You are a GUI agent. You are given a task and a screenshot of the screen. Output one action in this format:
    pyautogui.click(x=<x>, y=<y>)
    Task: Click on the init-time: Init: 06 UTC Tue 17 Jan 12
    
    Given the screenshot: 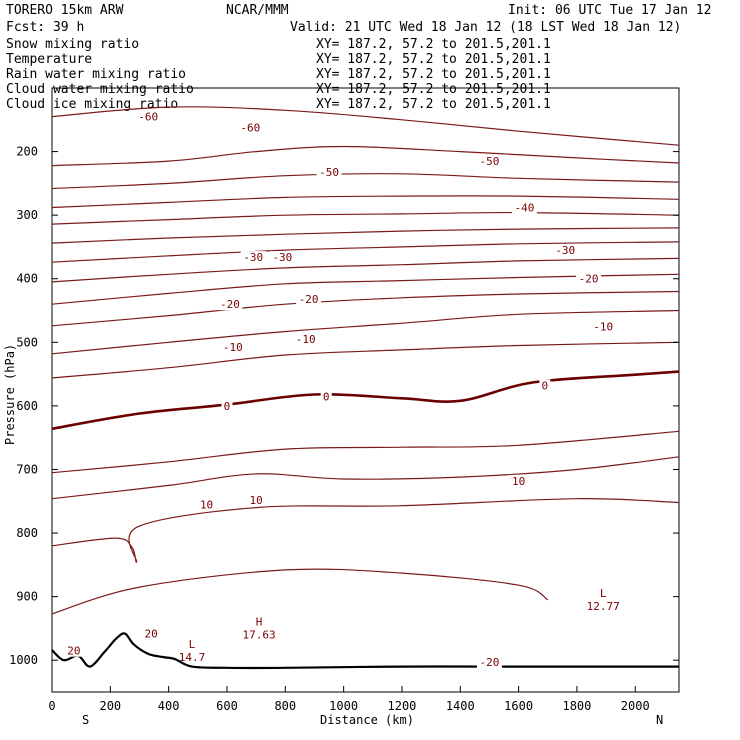 What is the action you would take?
    pyautogui.click(x=610, y=10)
    